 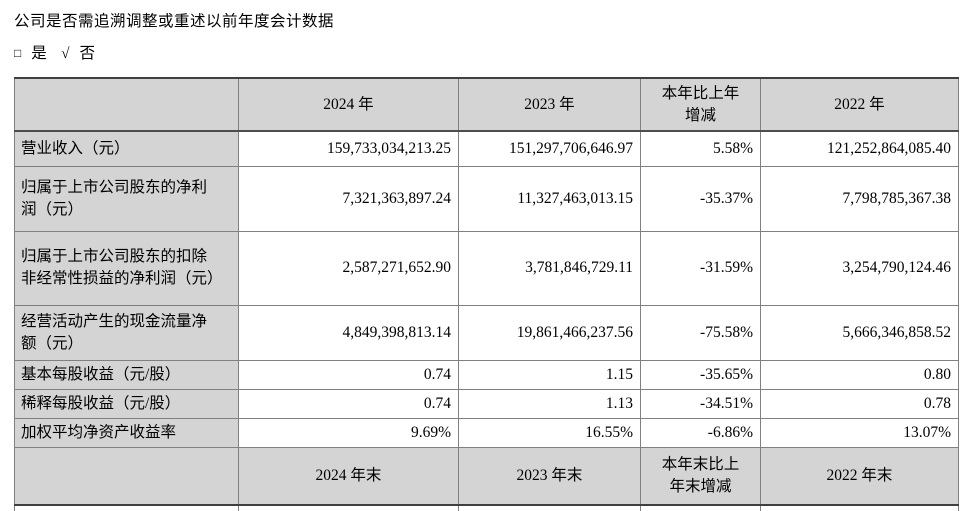 I want to click on table-footer-header-row: 2024 年末 2023 年末 本年末比上年末增减 2022 年末, so click(x=486, y=476).